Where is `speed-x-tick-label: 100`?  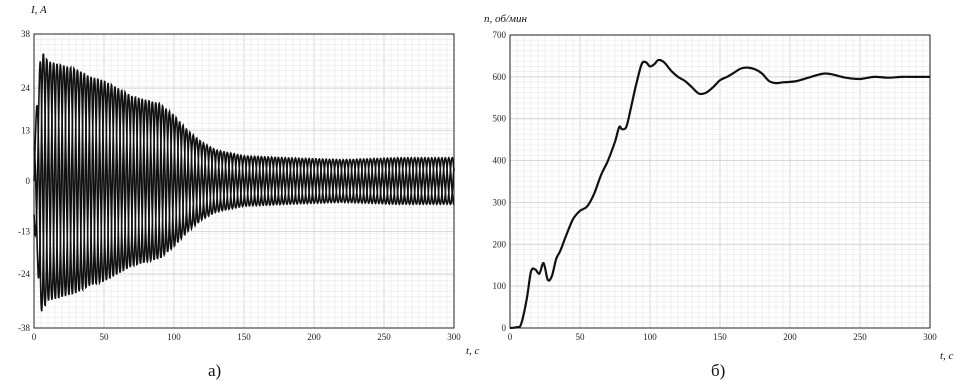 speed-x-tick-label: 100 is located at coordinates (650, 337).